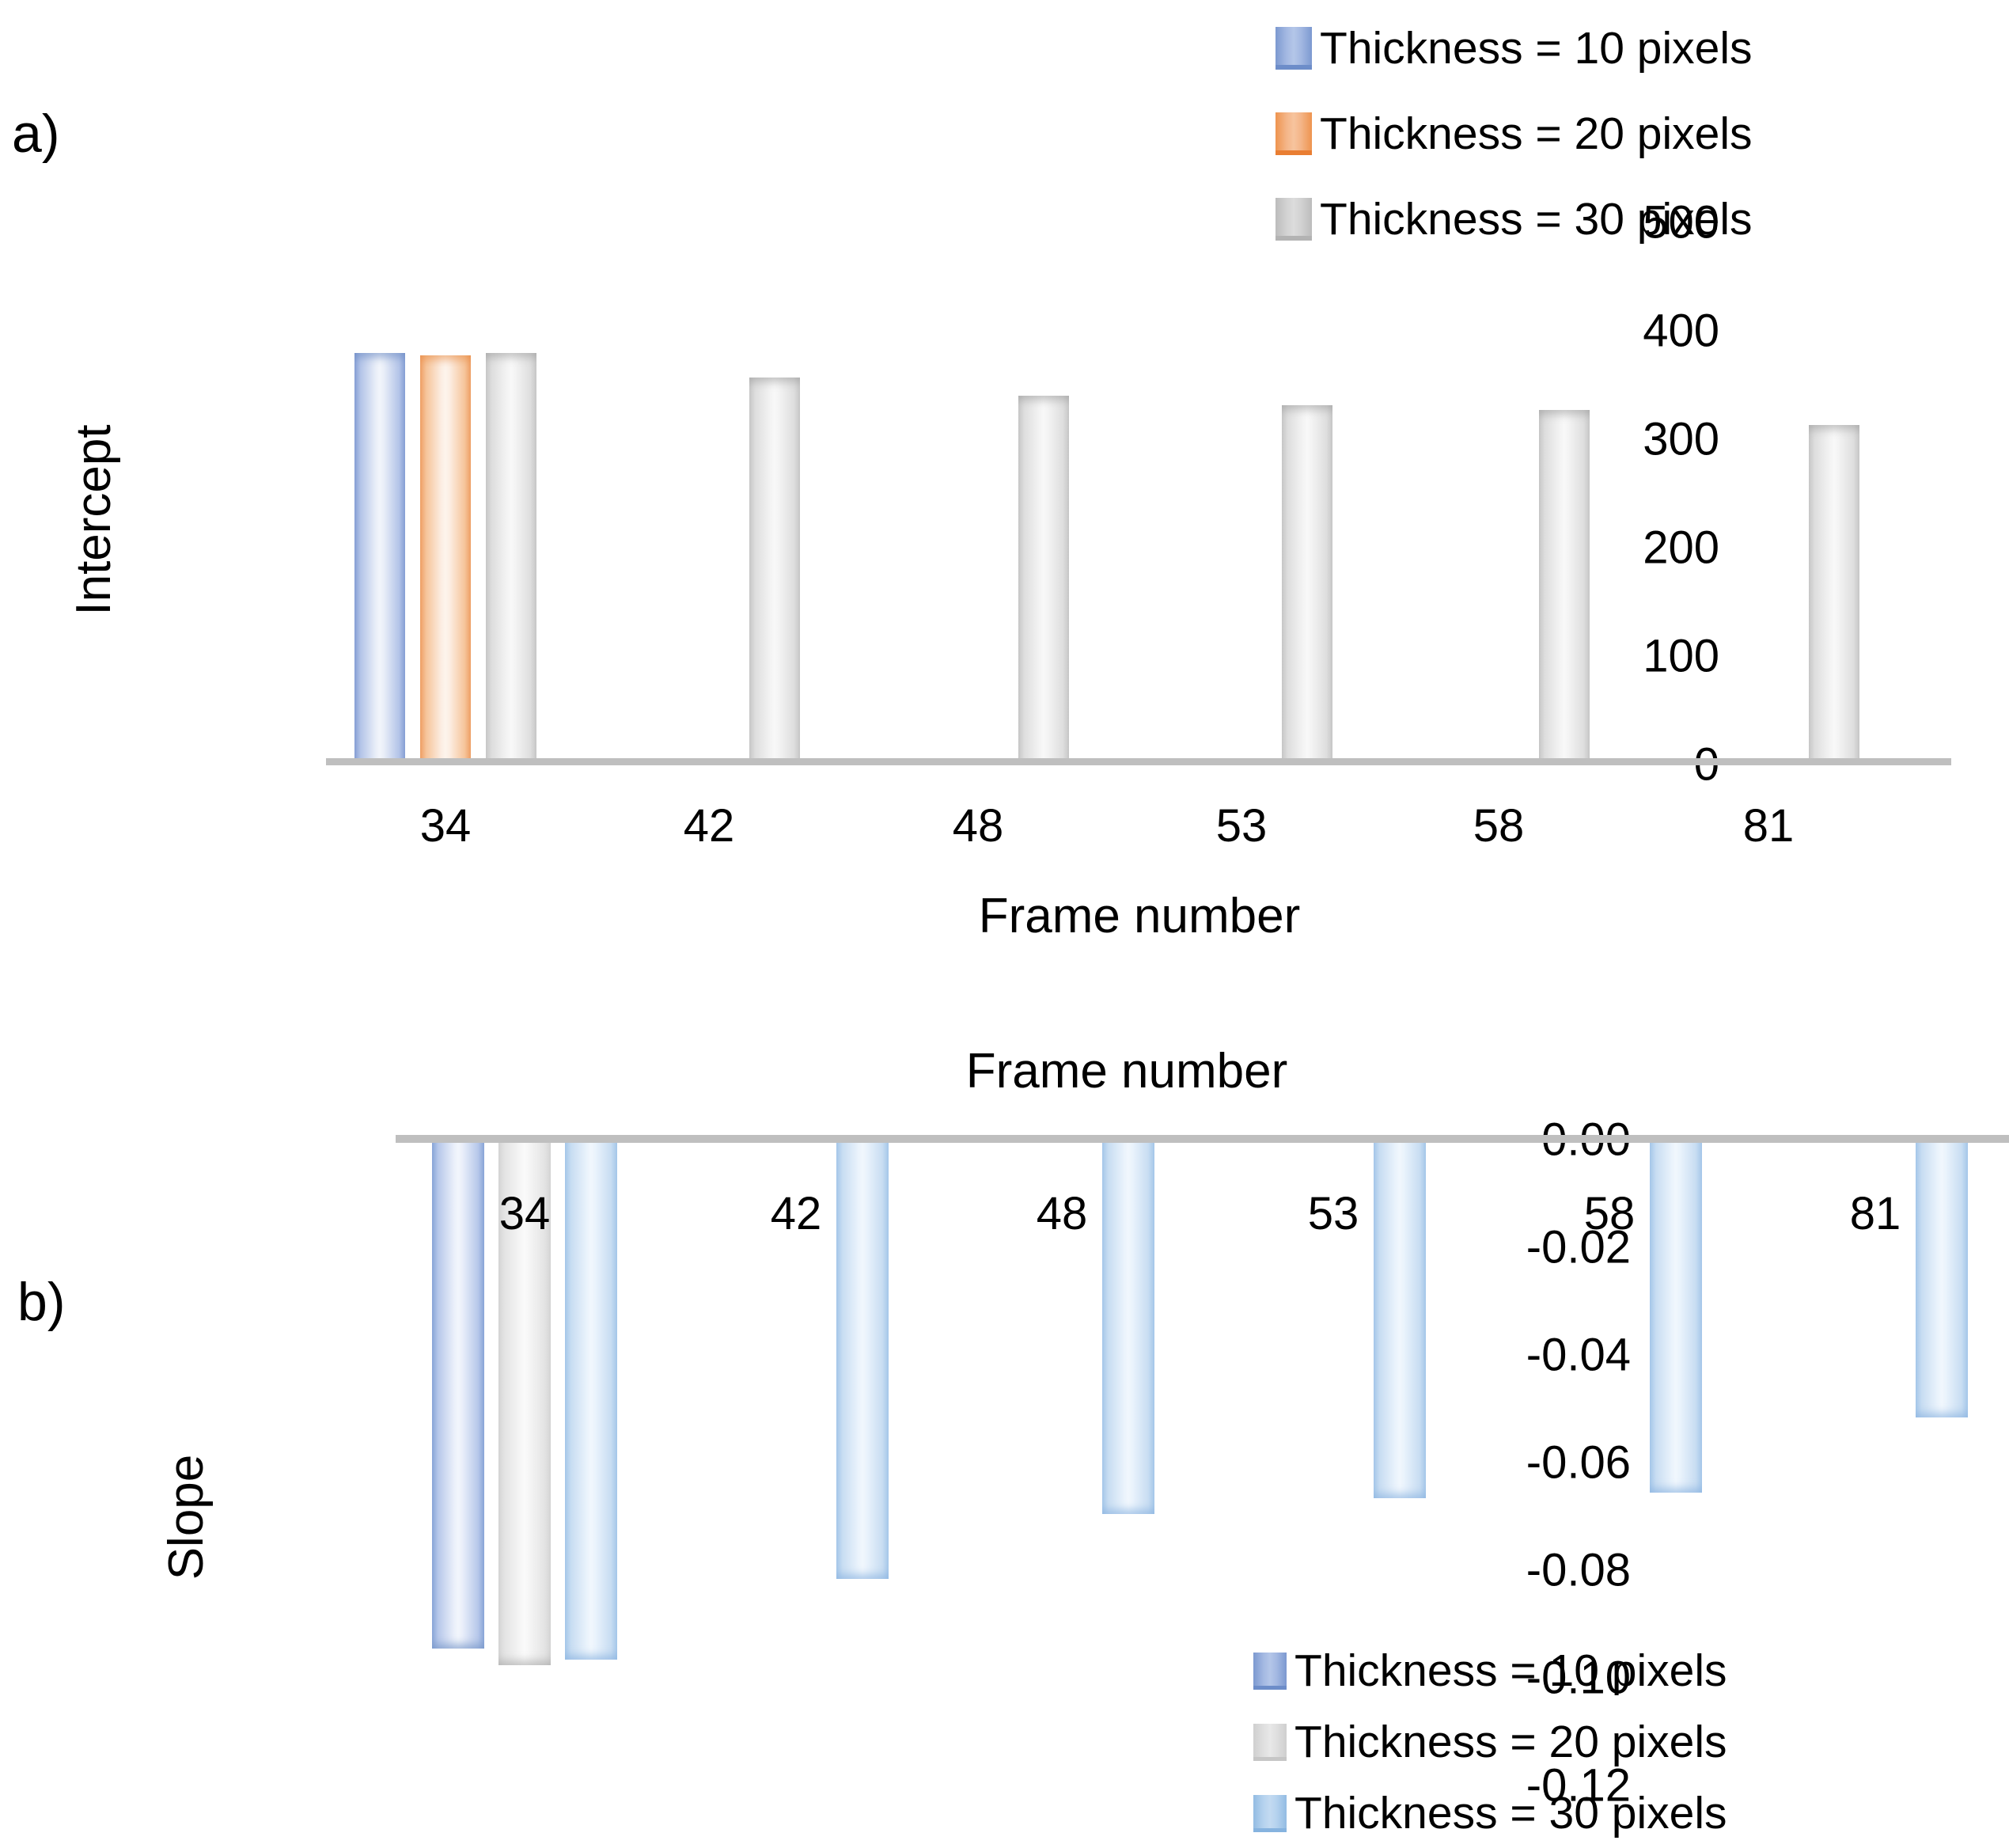 This screenshot has height=1848, width=2009. Describe the element at coordinates (41, 1302) in the screenshot. I see `panel-b-label: b)` at that location.